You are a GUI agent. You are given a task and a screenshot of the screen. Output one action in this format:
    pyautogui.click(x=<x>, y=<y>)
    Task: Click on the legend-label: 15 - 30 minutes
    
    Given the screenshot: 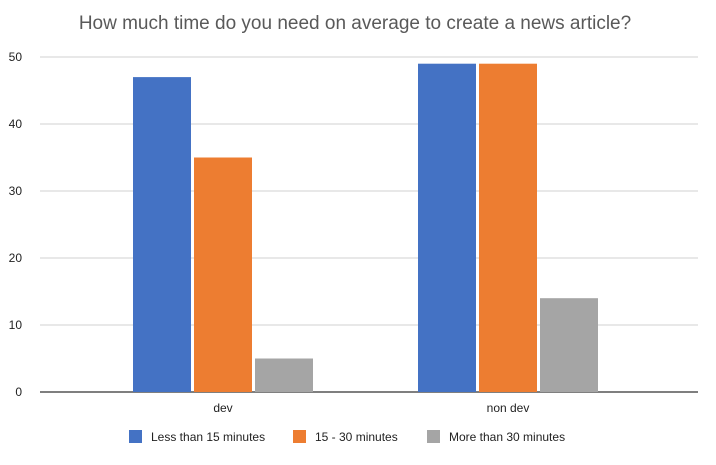 What is the action you would take?
    pyautogui.click(x=356, y=437)
    